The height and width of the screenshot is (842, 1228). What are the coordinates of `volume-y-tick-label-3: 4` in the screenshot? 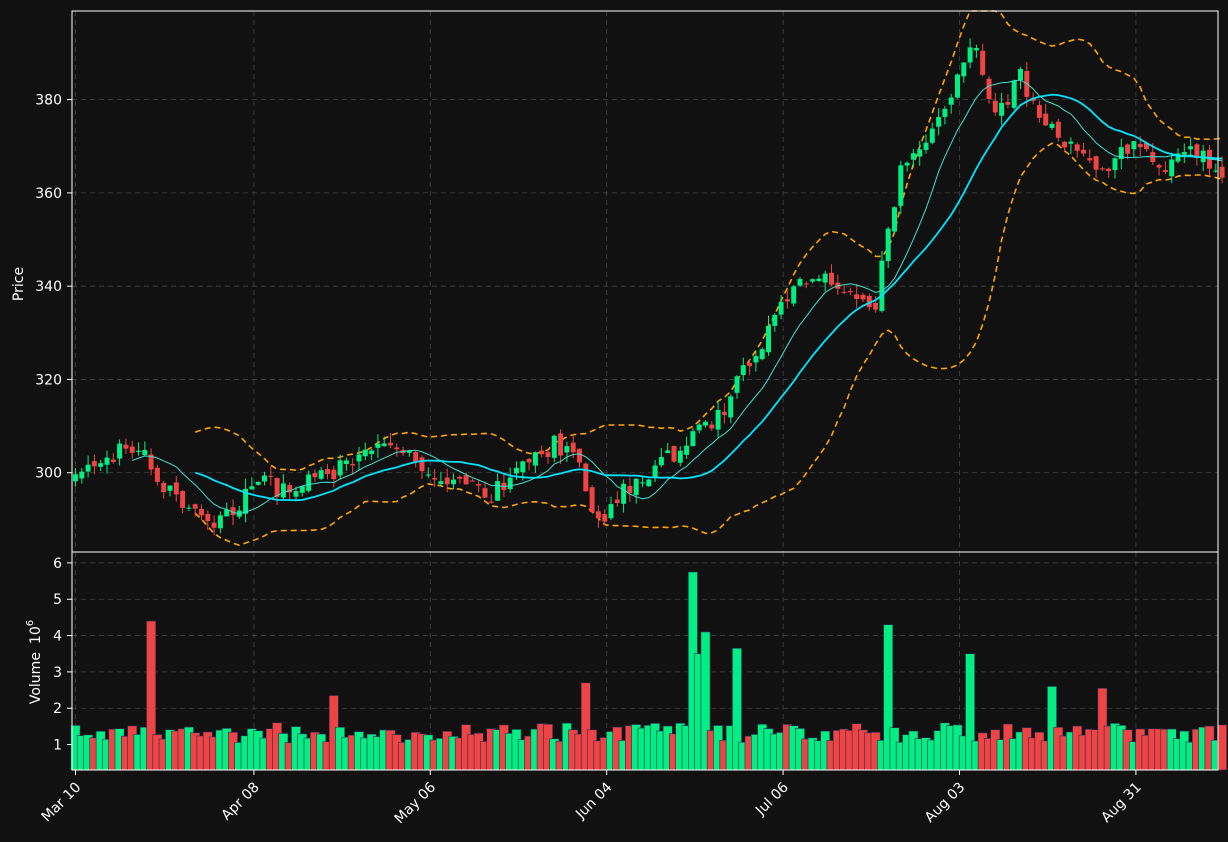 It's located at (57, 637).